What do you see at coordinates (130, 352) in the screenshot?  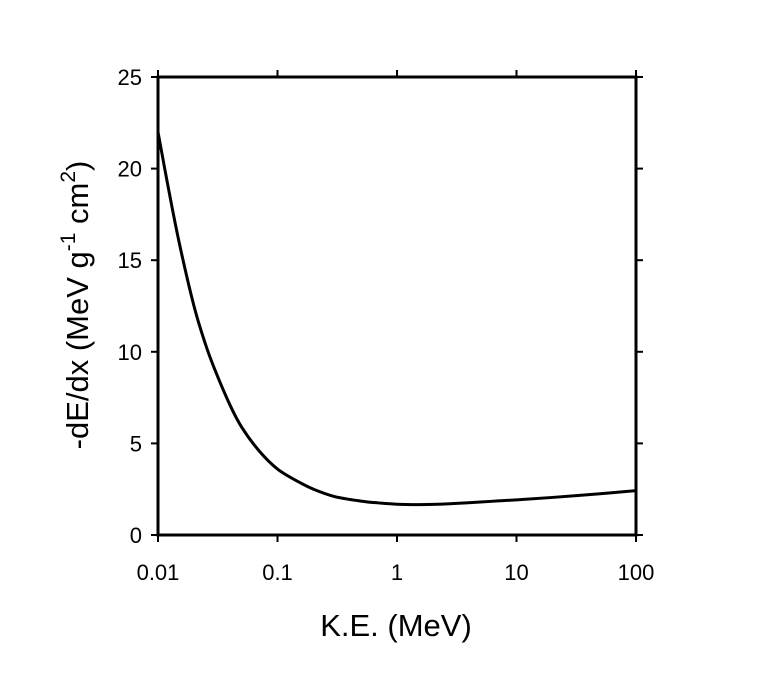 I see `y-tick-label: 10` at bounding box center [130, 352].